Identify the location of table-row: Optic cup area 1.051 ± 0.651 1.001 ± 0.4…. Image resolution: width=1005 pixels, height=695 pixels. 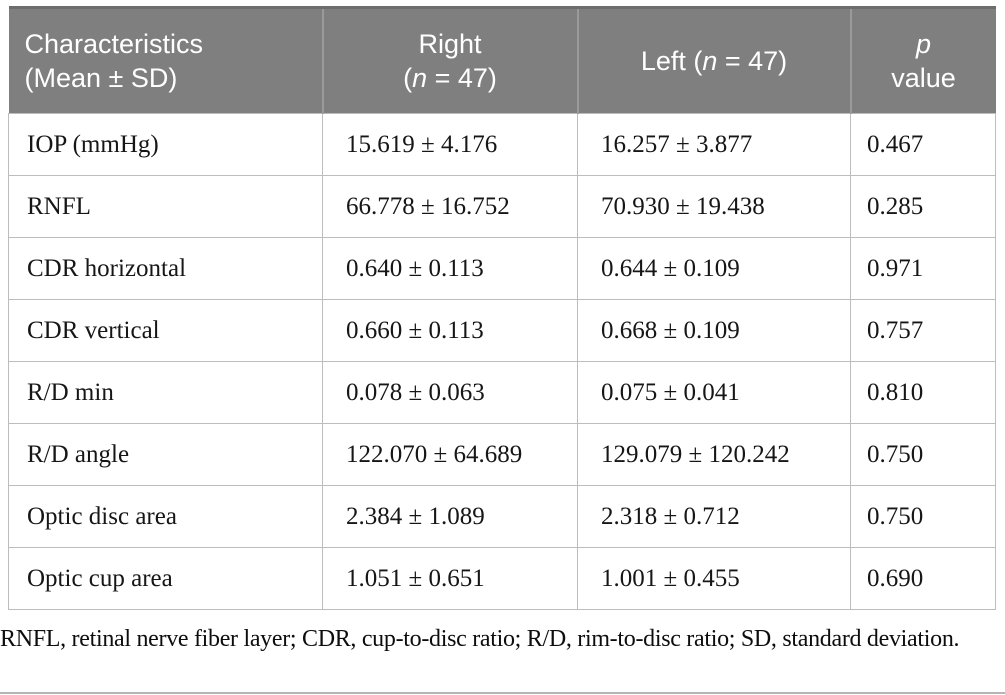
(502, 578).